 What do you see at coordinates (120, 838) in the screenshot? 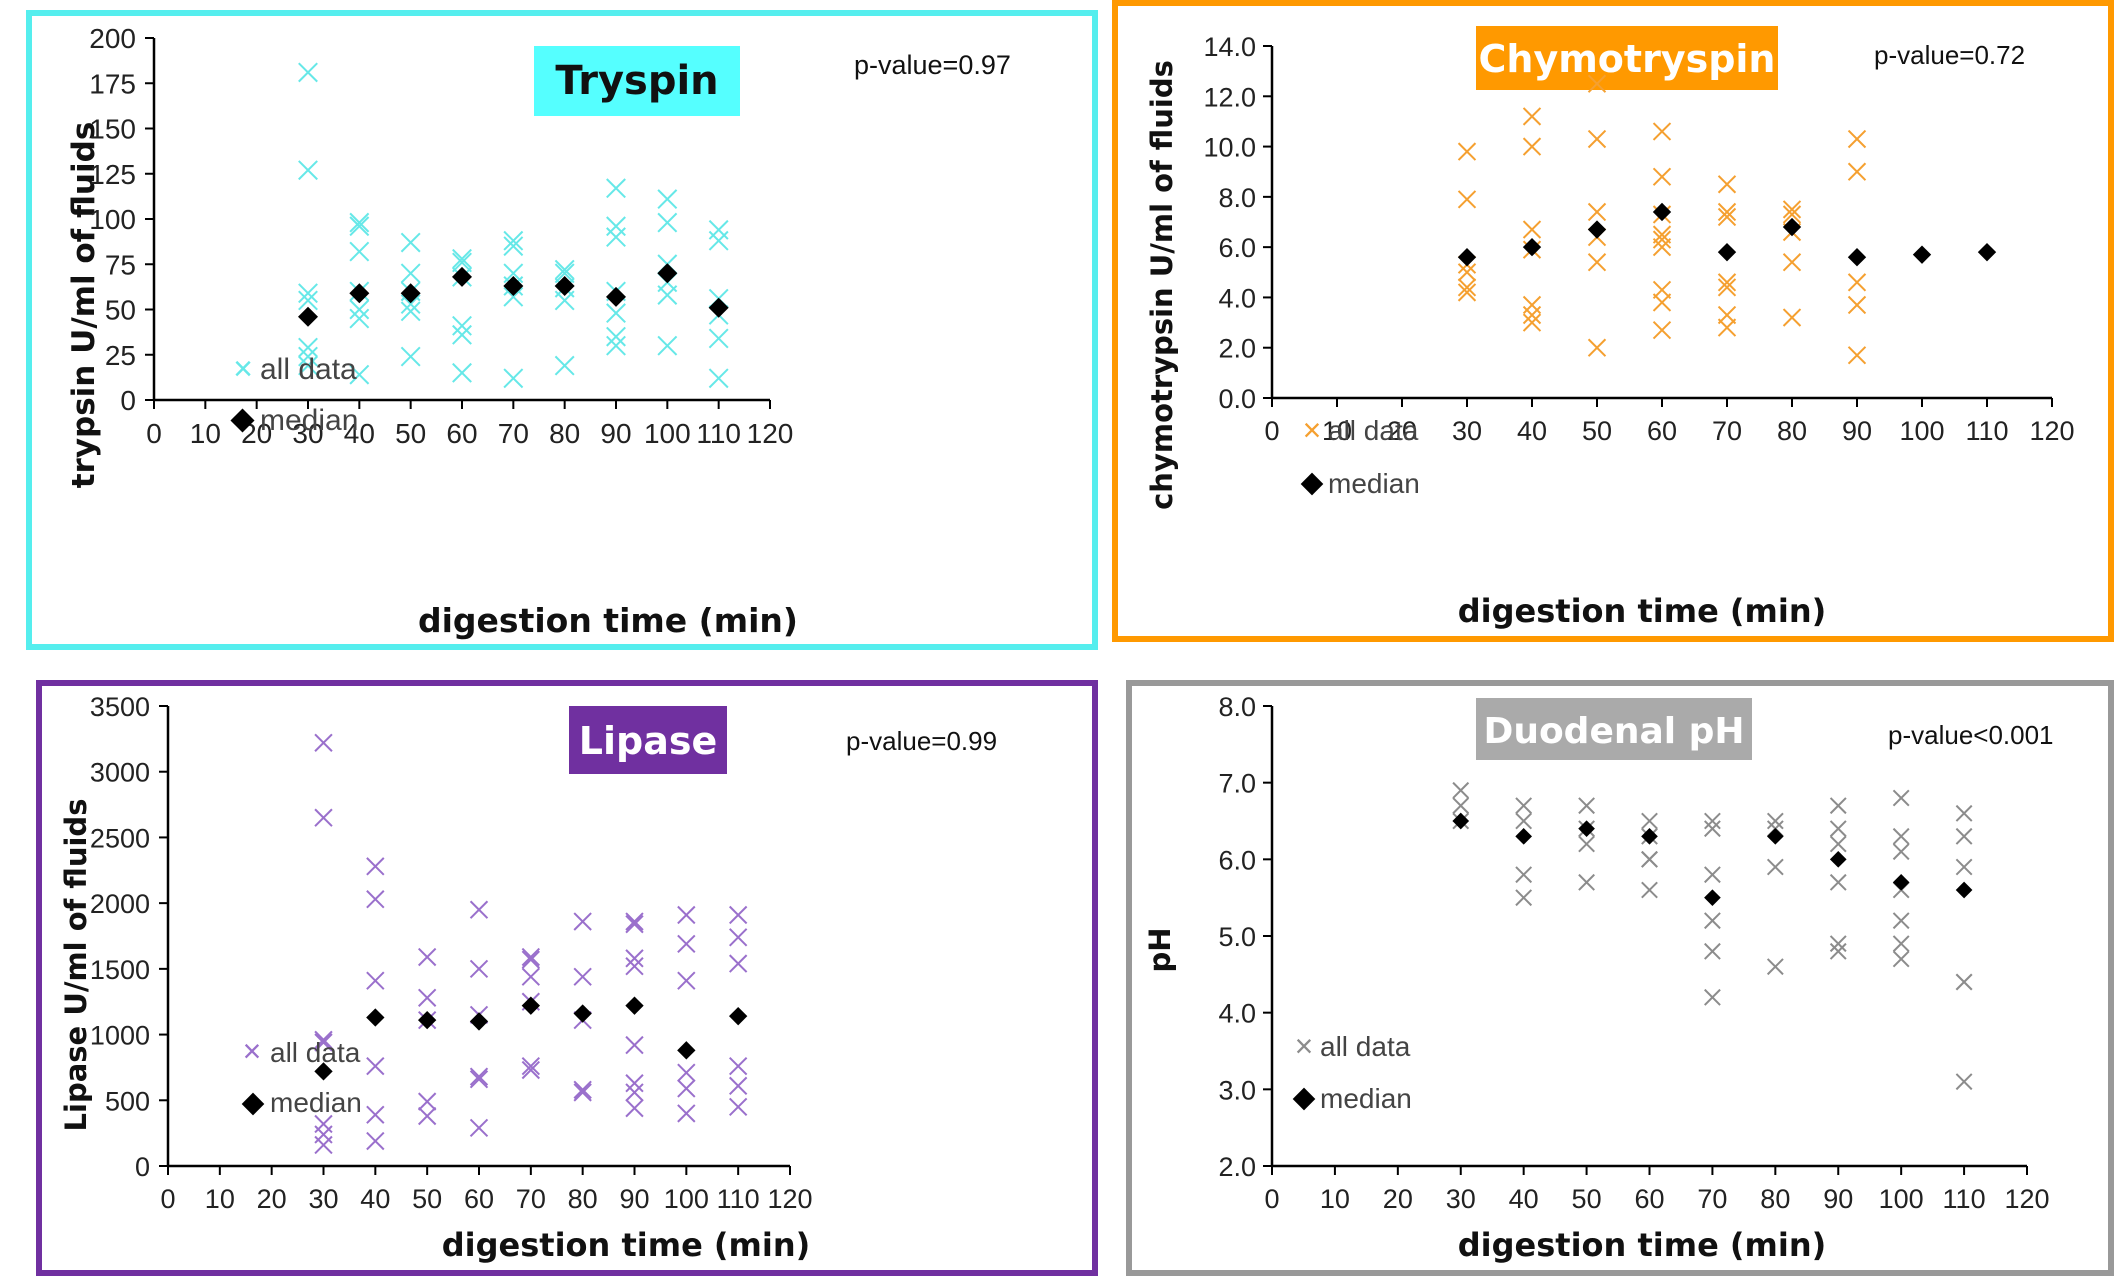
I see `lipase-y-tick-label: 2500` at bounding box center [120, 838].